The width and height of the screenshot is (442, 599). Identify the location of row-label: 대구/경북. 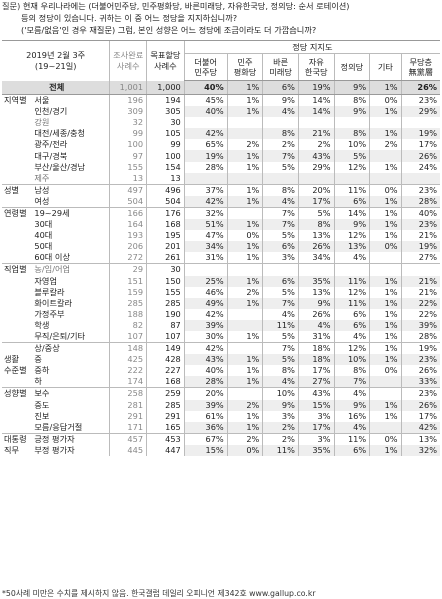
(51, 155).